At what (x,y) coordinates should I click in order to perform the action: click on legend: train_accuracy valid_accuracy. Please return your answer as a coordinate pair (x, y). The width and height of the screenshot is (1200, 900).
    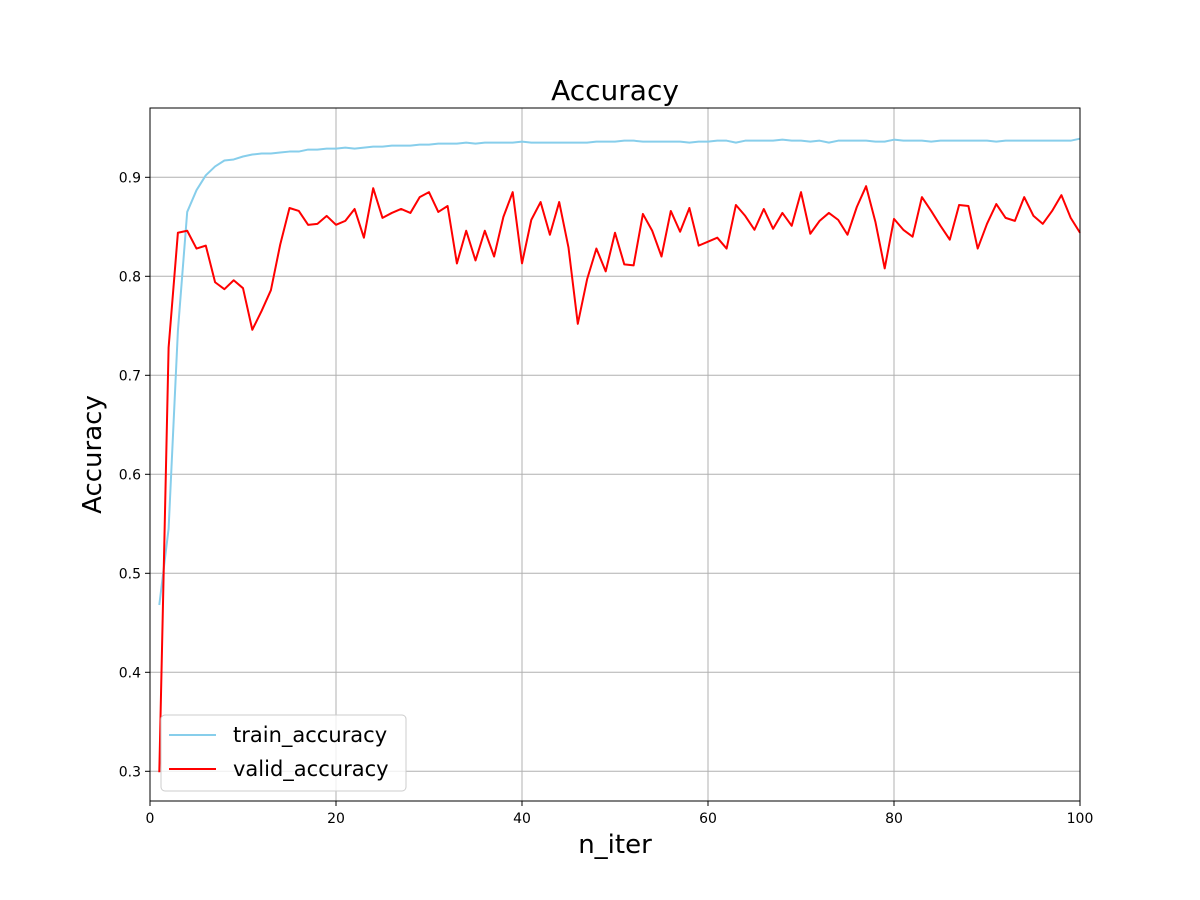
    Looking at the image, I should click on (283, 753).